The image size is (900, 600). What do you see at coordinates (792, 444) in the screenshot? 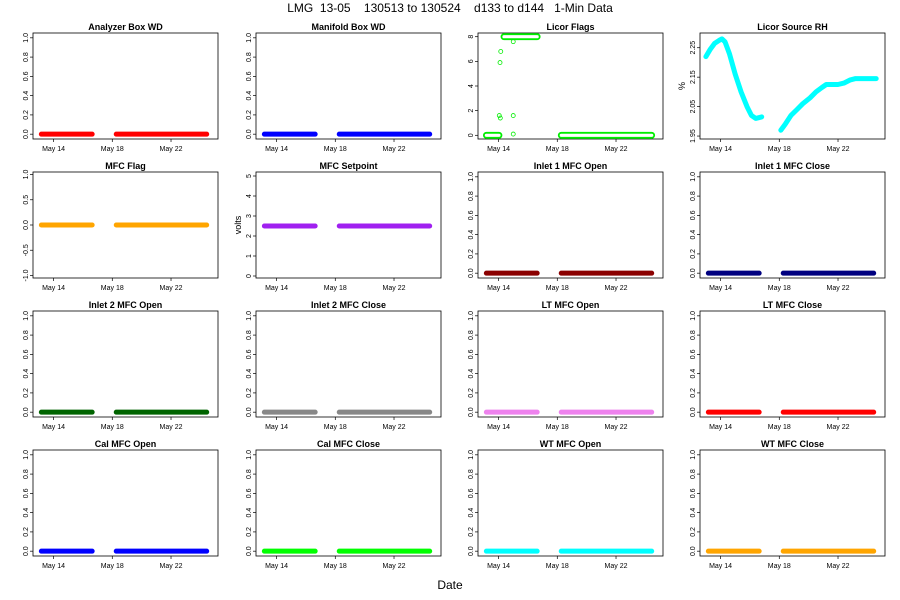
I see `panel-title: WT MFC Close` at bounding box center [792, 444].